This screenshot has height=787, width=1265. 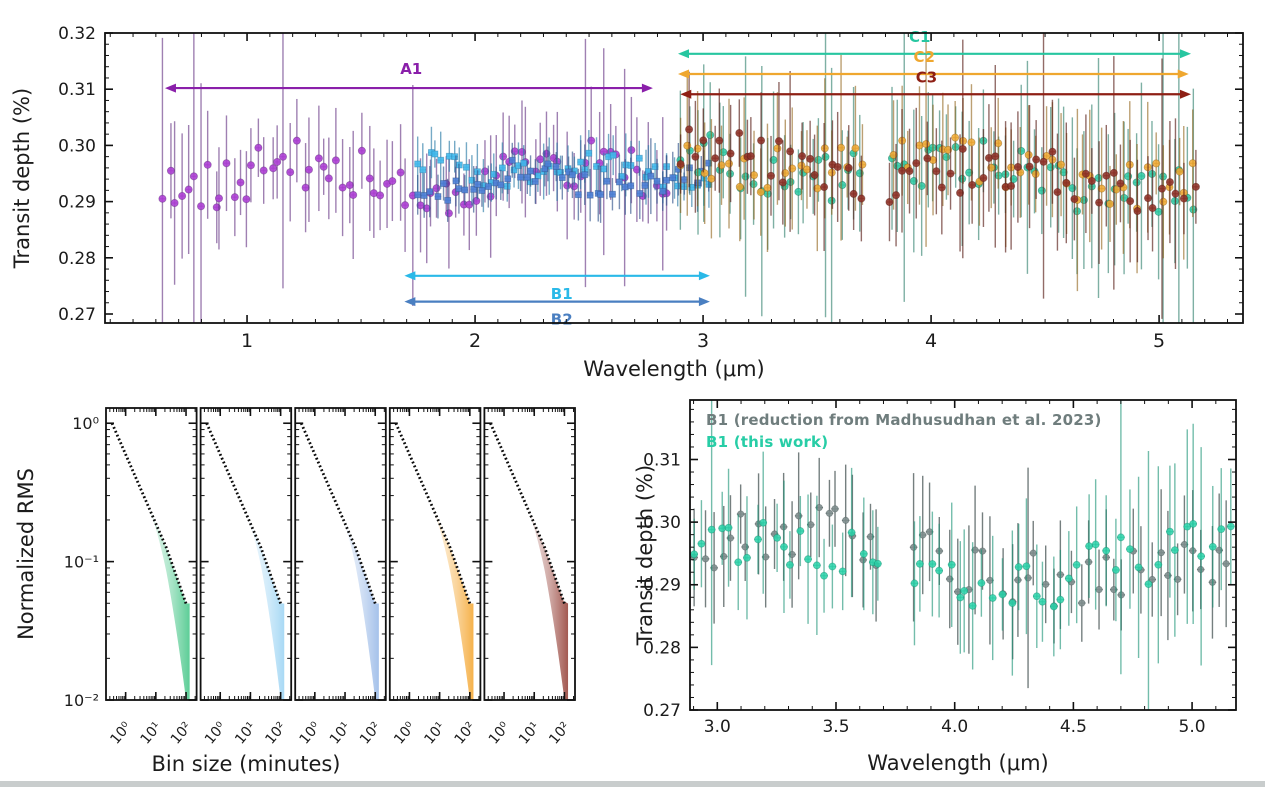 I want to click on rms-panel-light-blue: 10⁰ 10¹ 10², so click(x=246, y=577).